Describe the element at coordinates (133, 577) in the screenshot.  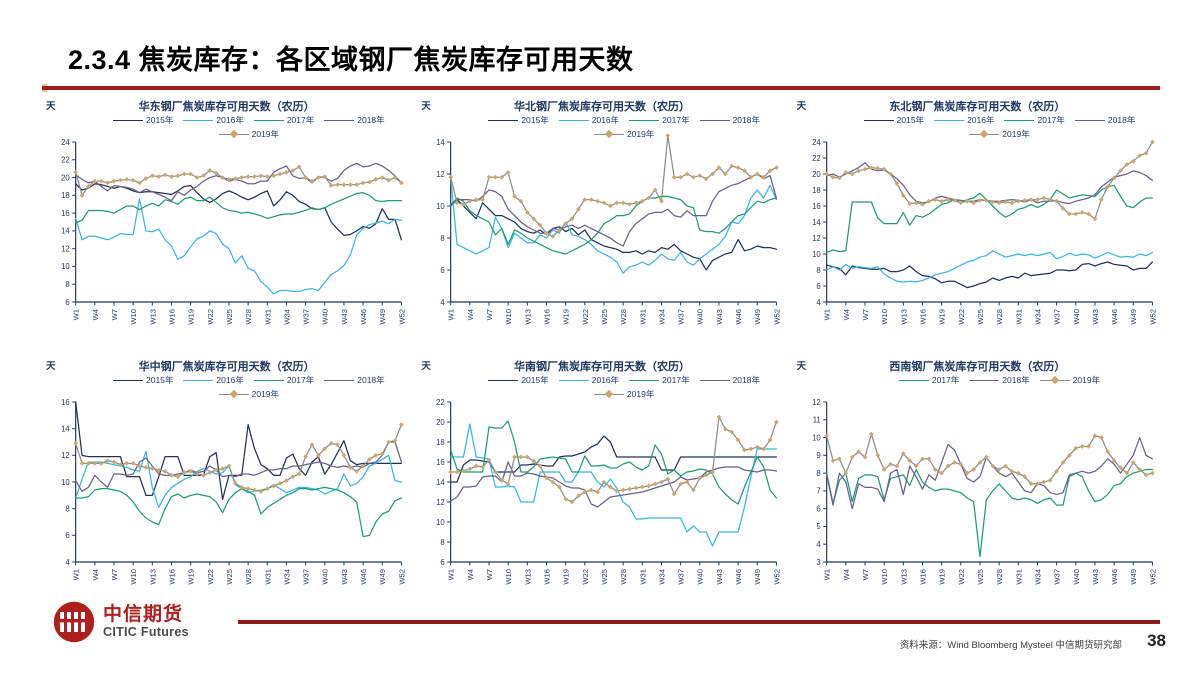
I see `x-tick-label: W10` at that location.